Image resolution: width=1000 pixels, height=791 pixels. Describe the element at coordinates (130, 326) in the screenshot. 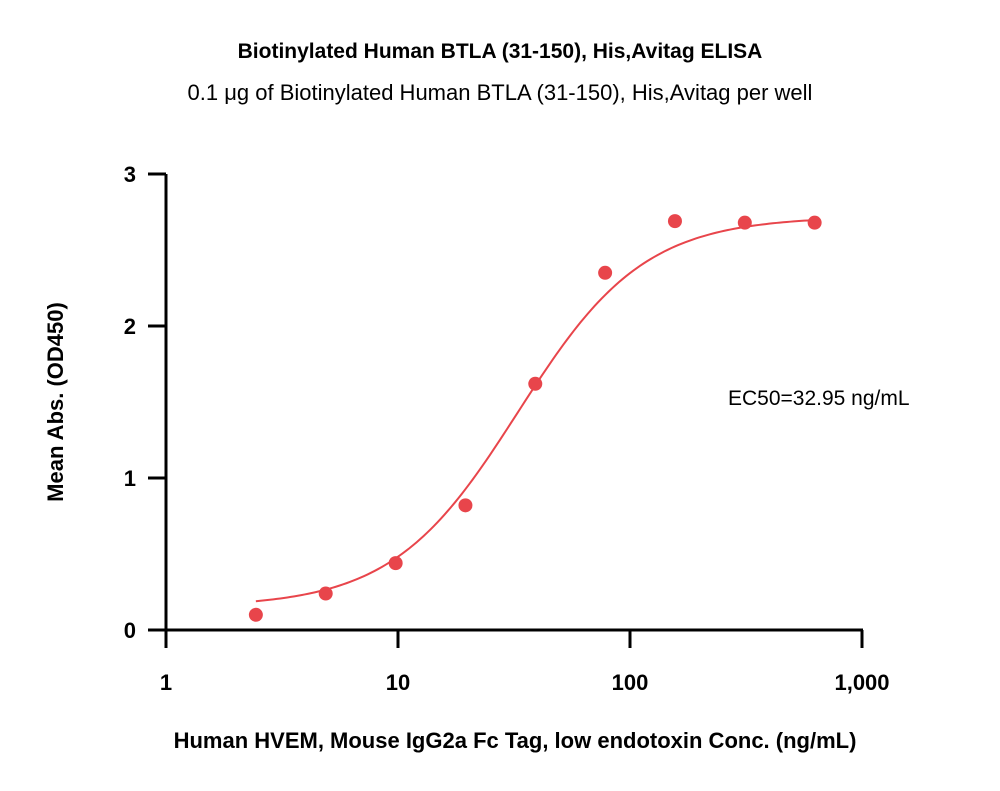

I see `y-tick-label-2: 2` at that location.